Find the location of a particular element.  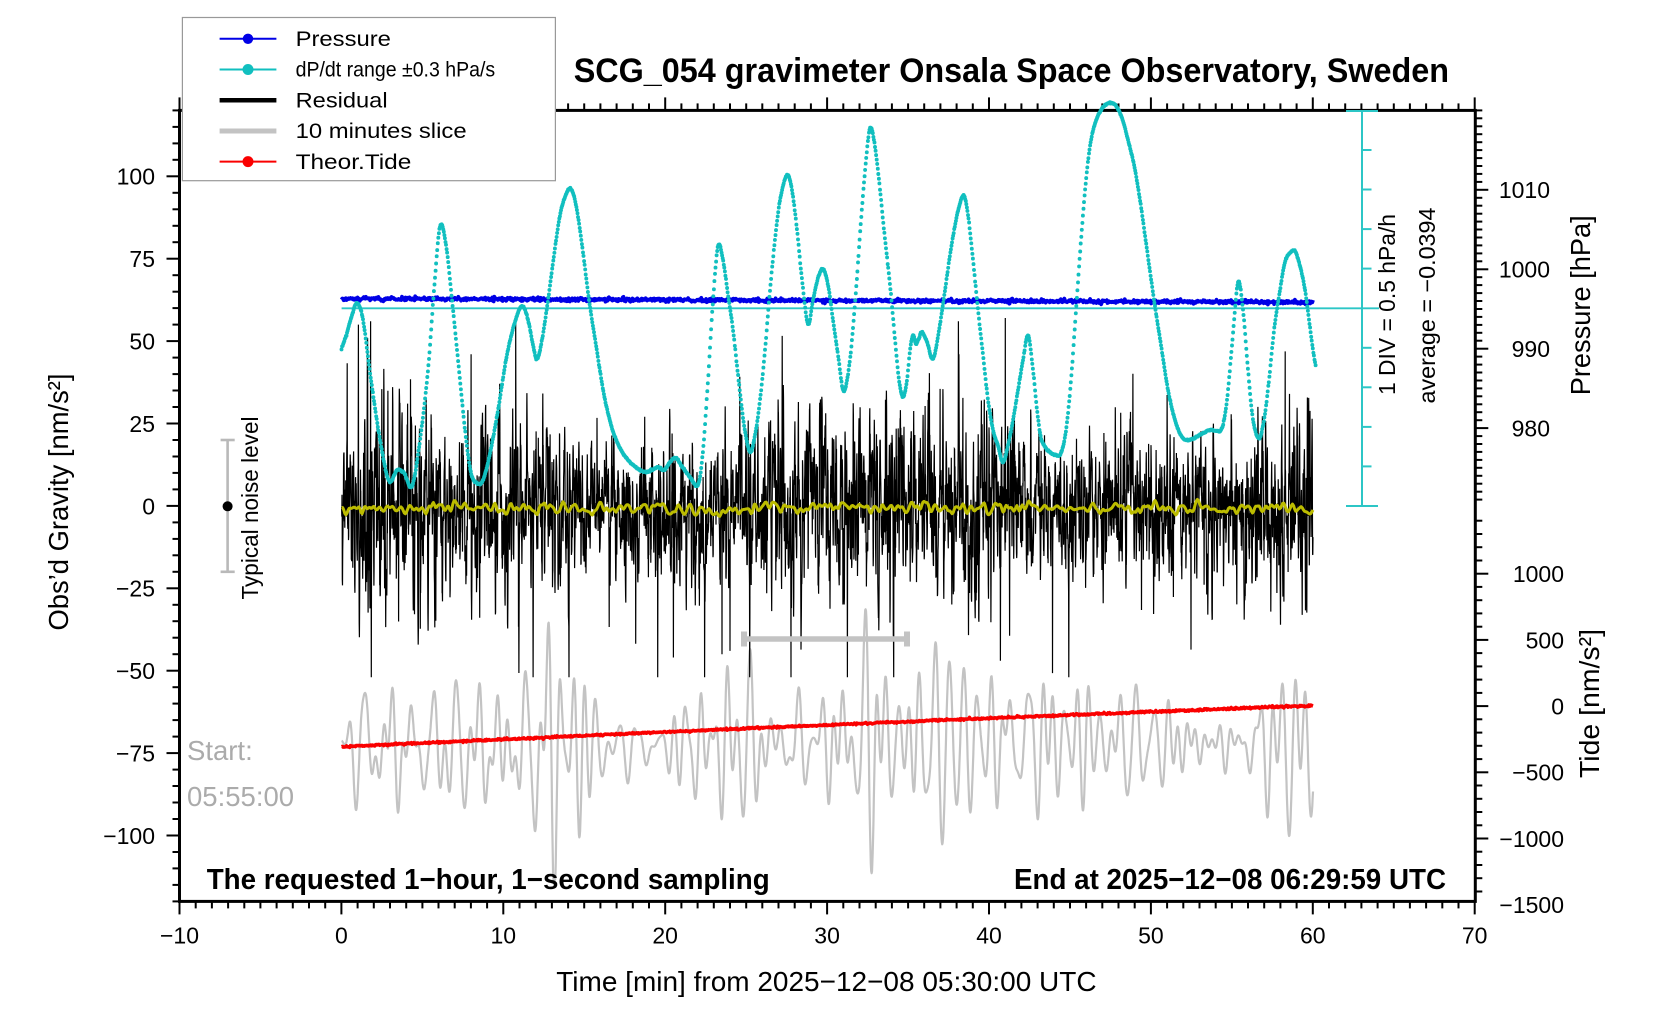

svg-text: 70 is located at coordinates (1475, 936).